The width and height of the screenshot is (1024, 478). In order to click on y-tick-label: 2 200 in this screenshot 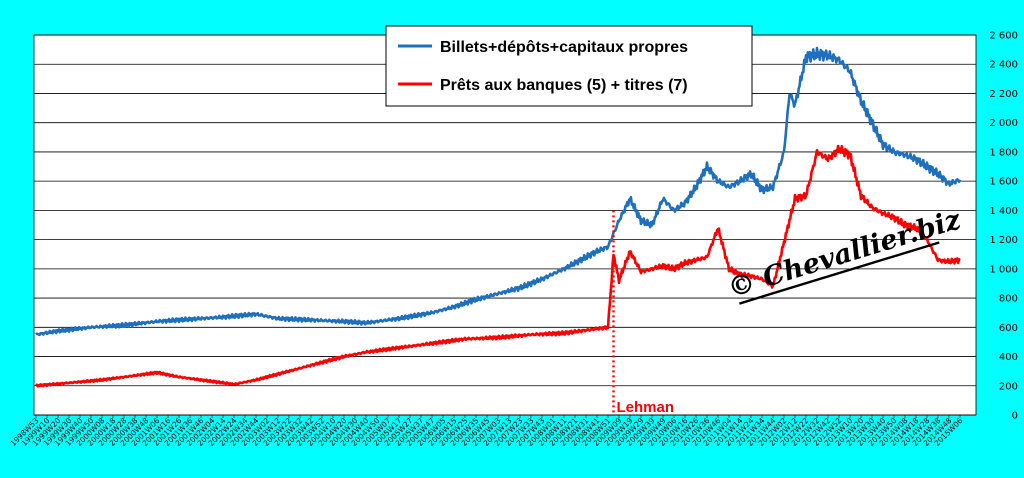, I will do `click(1003, 94)`.